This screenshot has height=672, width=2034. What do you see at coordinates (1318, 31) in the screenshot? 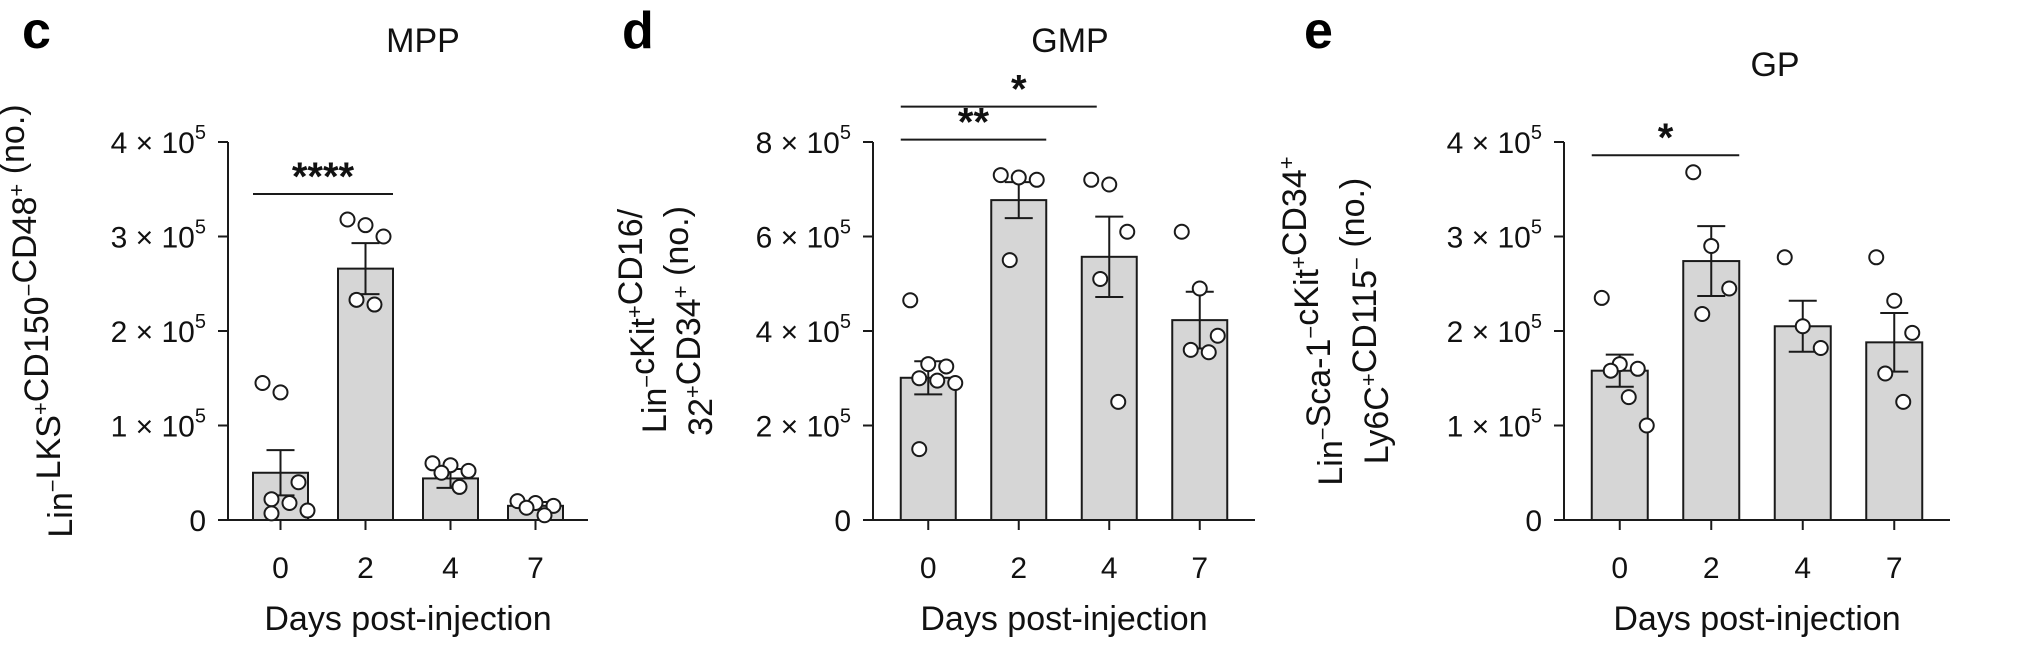
I see `panel-letter-e: e` at bounding box center [1318, 31].